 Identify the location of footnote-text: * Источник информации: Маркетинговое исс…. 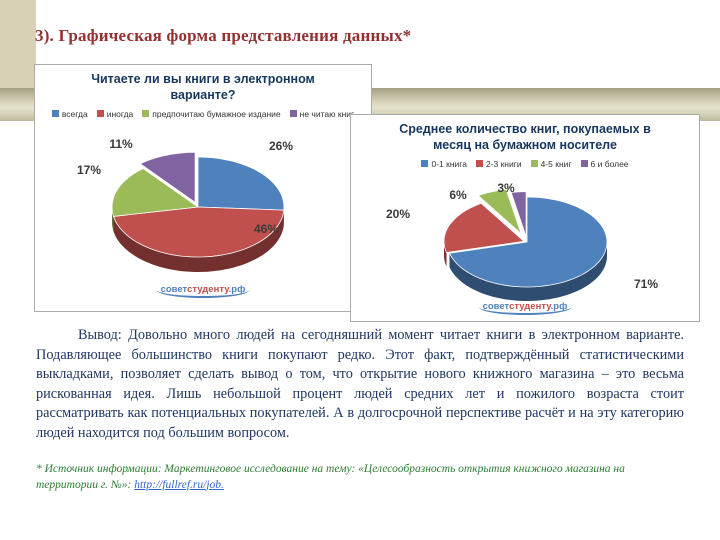
(330, 477).